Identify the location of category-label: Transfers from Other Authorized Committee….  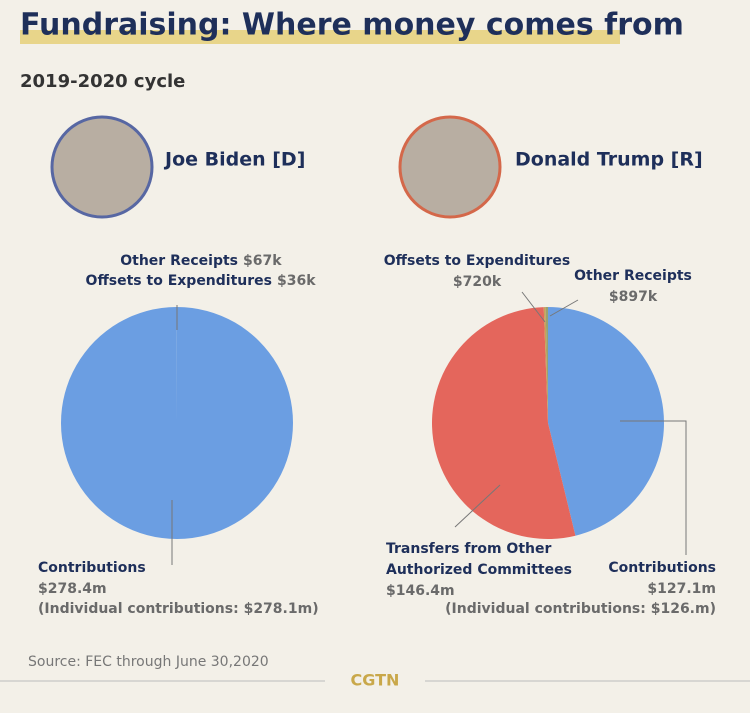
(479, 559).